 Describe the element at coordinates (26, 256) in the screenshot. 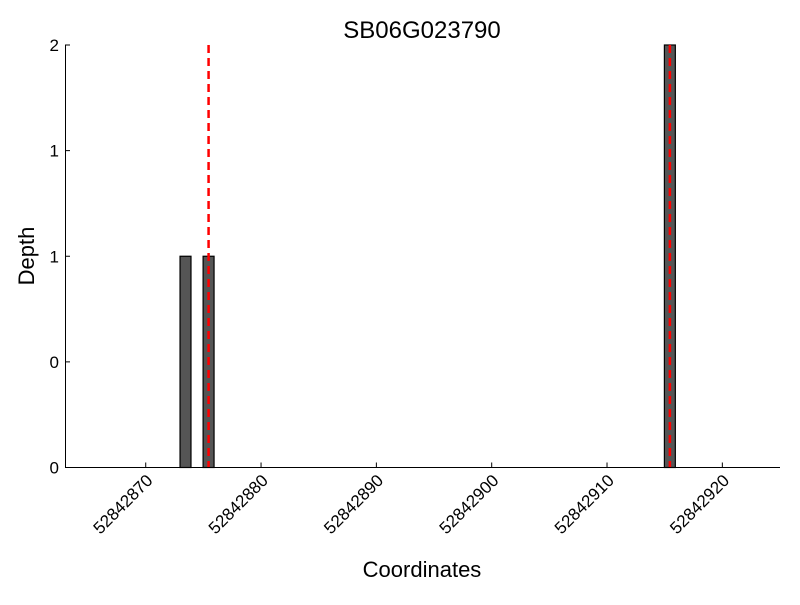

I see `y-axis-label: Depth` at that location.